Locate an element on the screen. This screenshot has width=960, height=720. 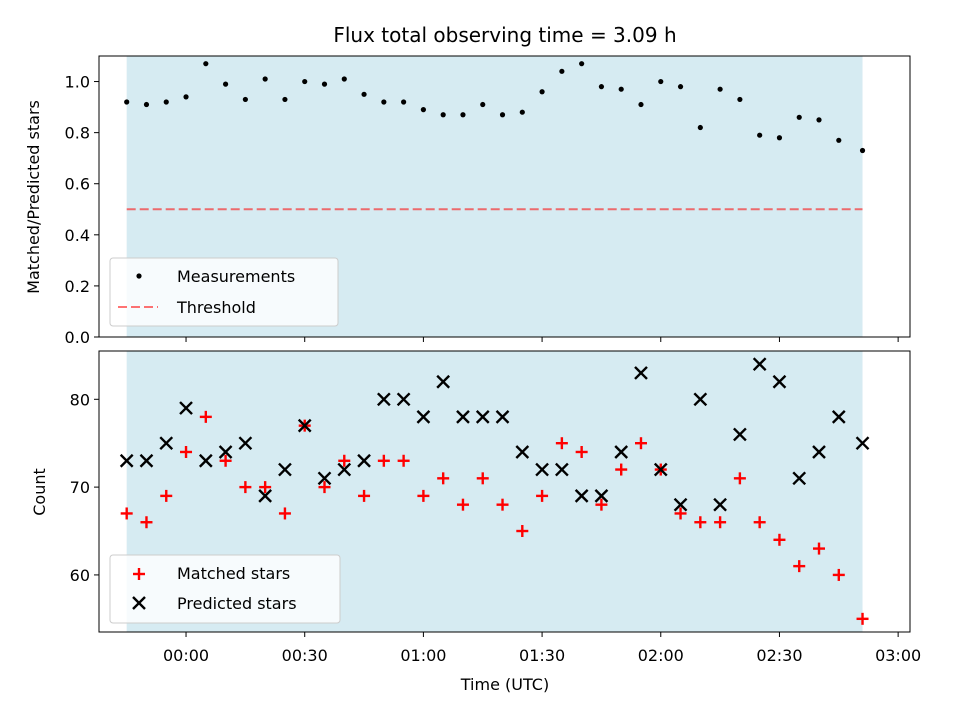
count-legend: Matched stars Predicted stars is located at coordinates (225, 589).